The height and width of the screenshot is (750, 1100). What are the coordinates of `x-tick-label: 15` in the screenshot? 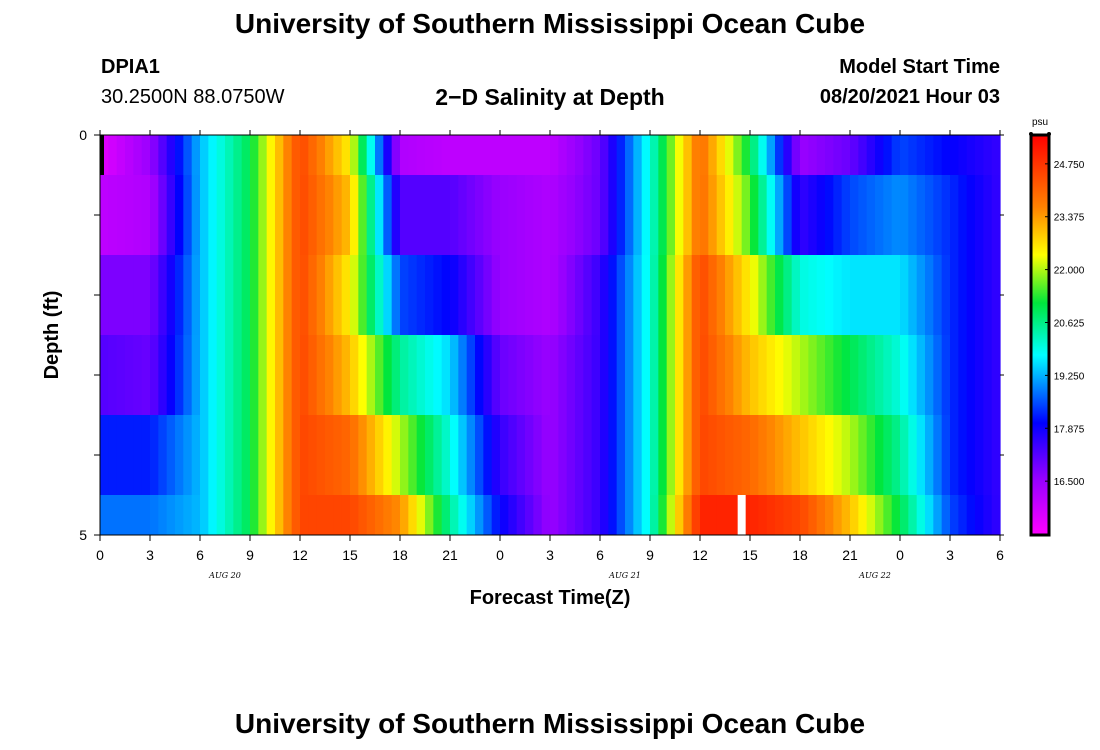 It's located at (350, 555).